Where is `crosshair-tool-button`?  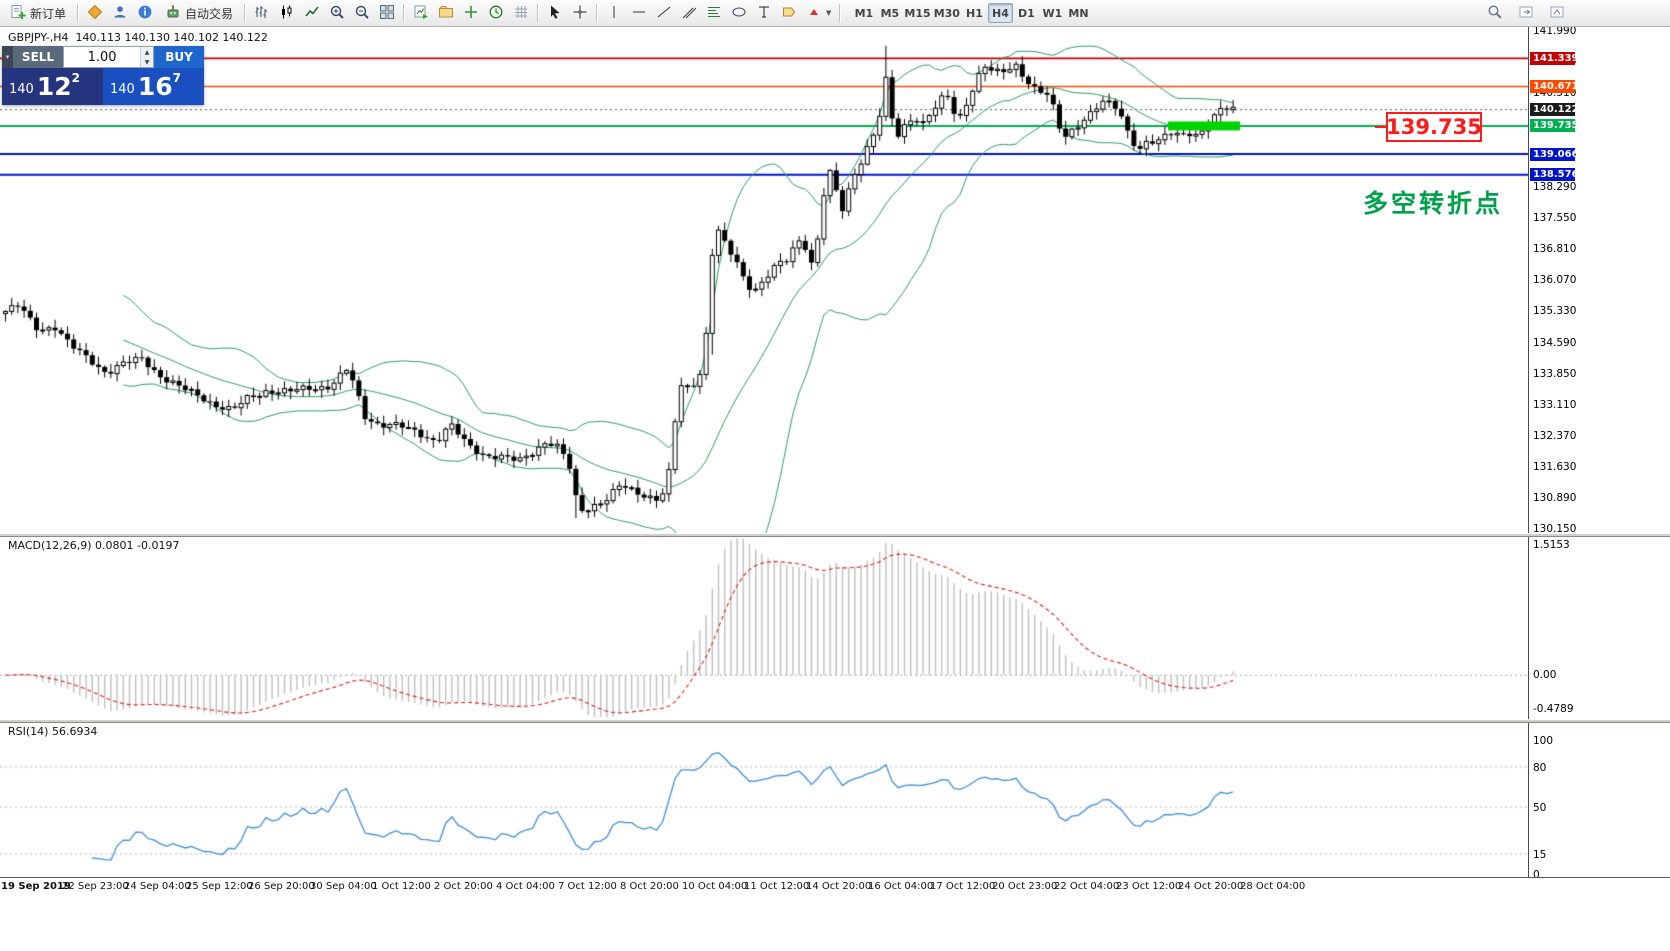 crosshair-tool-button is located at coordinates (580, 13).